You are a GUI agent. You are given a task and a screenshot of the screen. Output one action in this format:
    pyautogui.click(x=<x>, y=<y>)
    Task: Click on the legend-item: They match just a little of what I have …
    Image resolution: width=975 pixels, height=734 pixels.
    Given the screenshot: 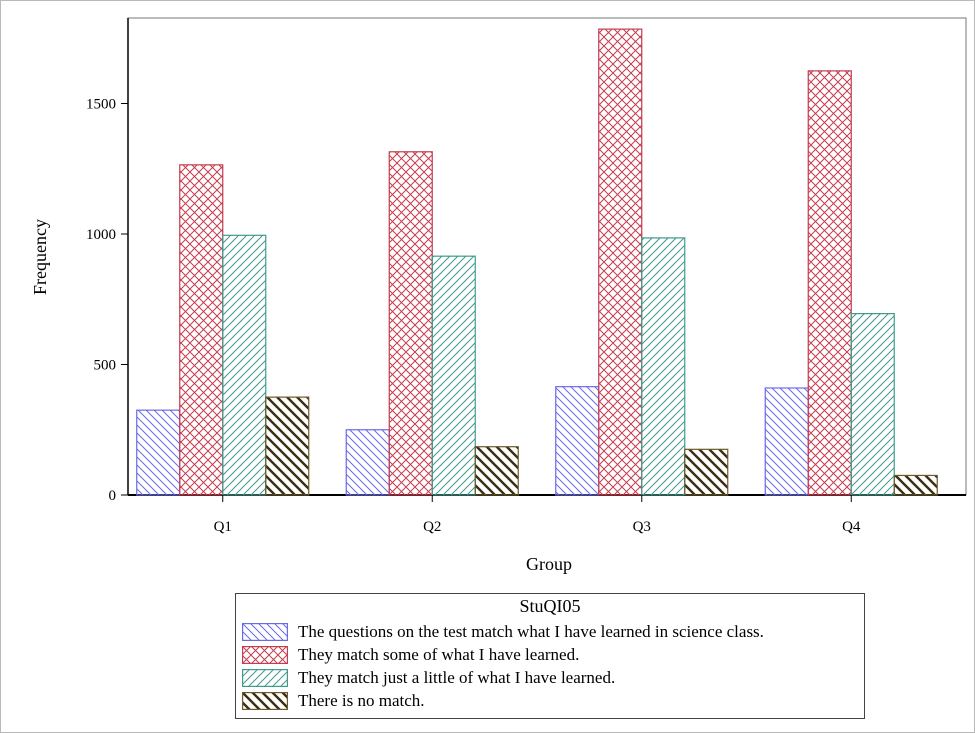 What is the action you would take?
    pyautogui.click(x=428, y=678)
    